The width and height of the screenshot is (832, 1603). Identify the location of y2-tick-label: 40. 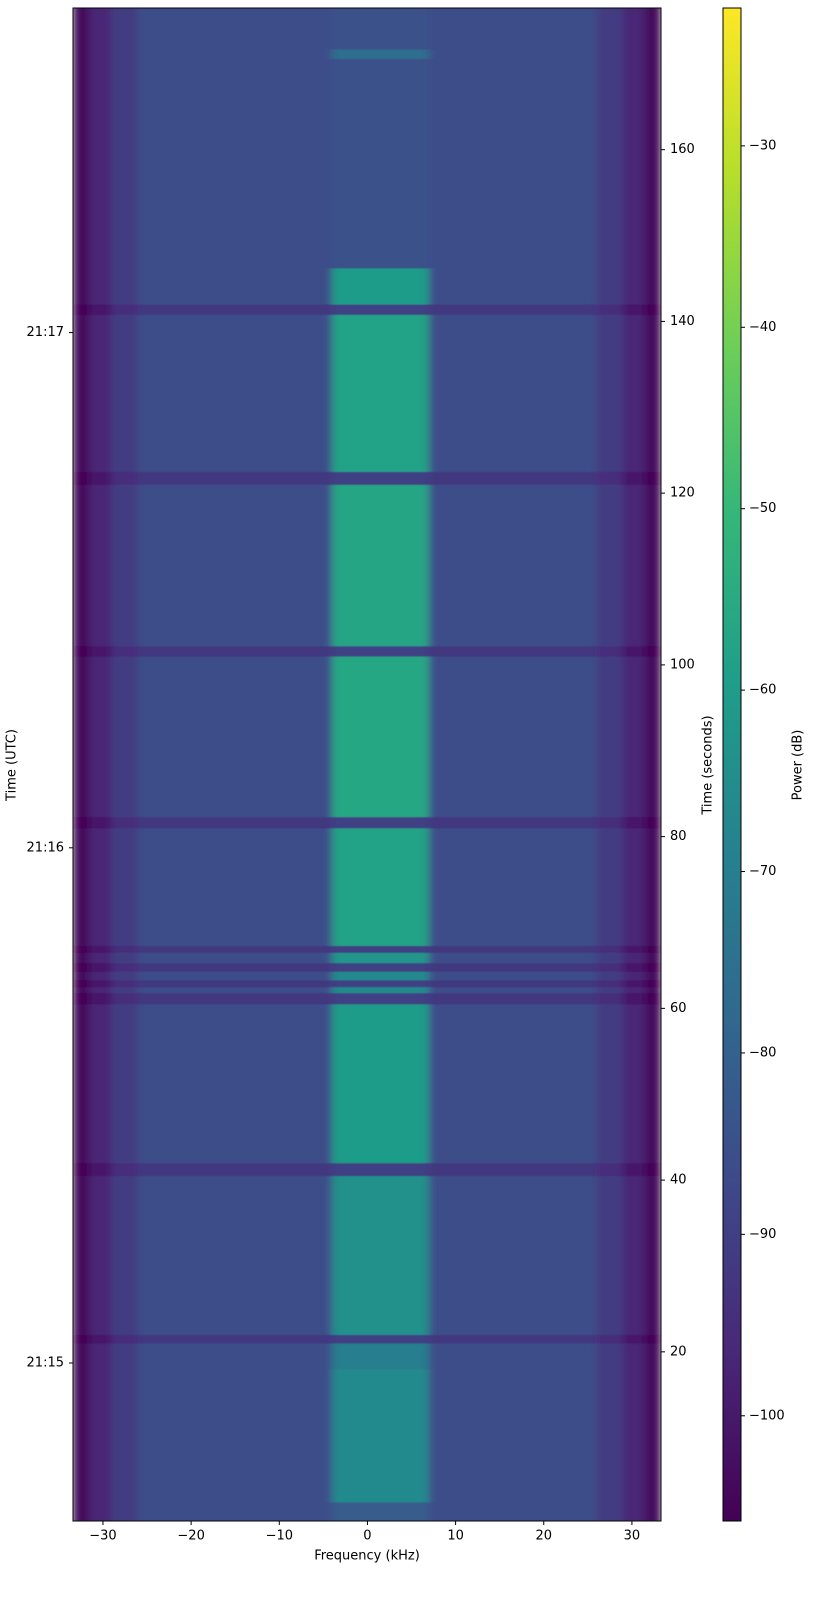
(678, 1180).